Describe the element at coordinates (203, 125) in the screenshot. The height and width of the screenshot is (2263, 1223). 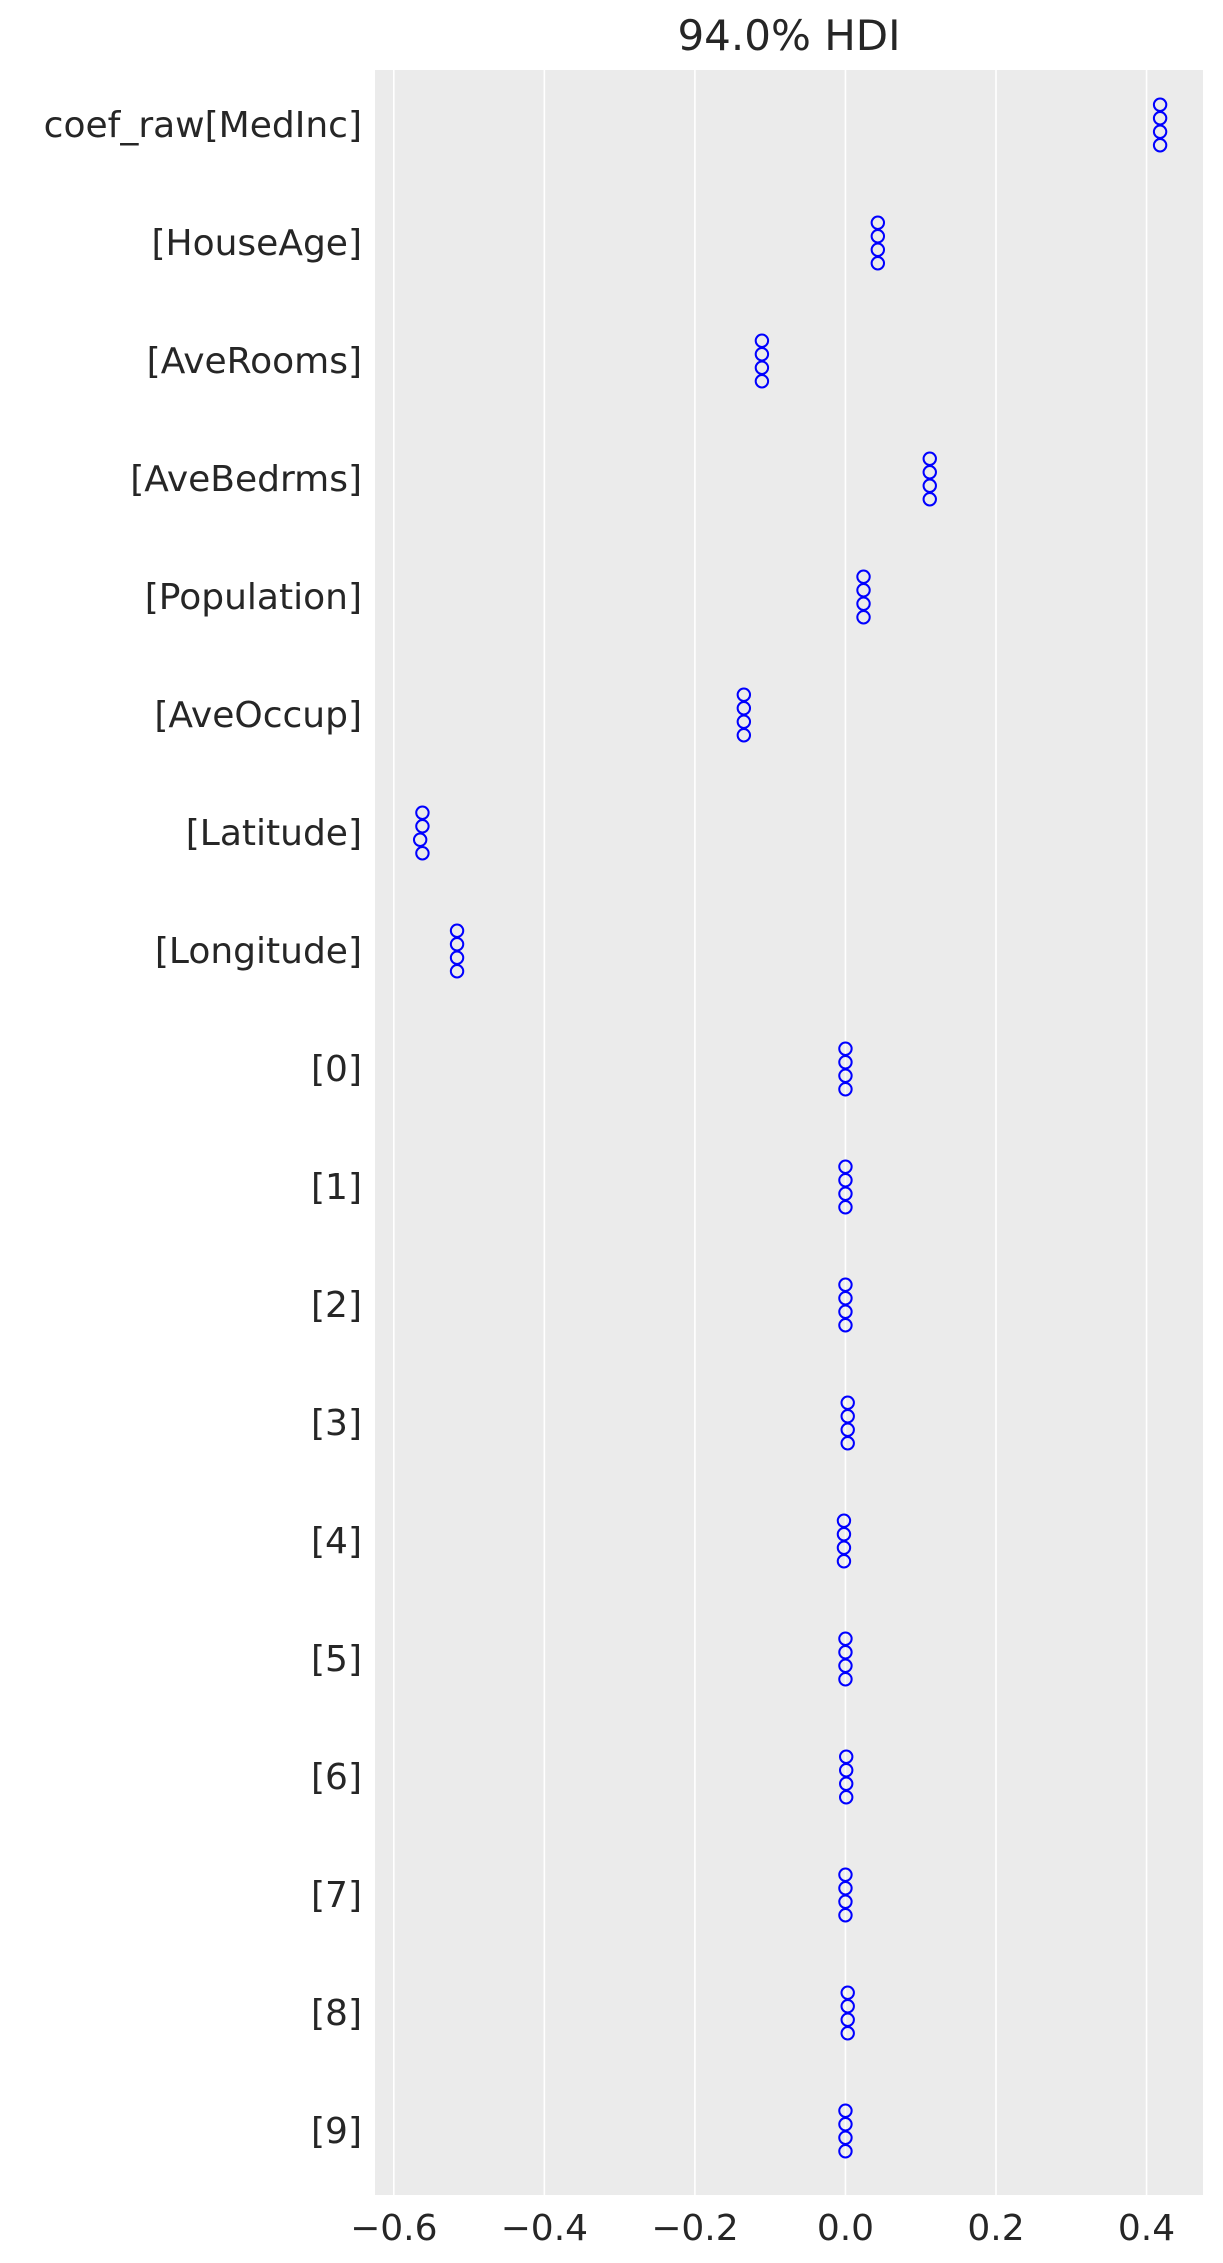
I see `category-label-0: coef_raw[MedInc]` at that location.